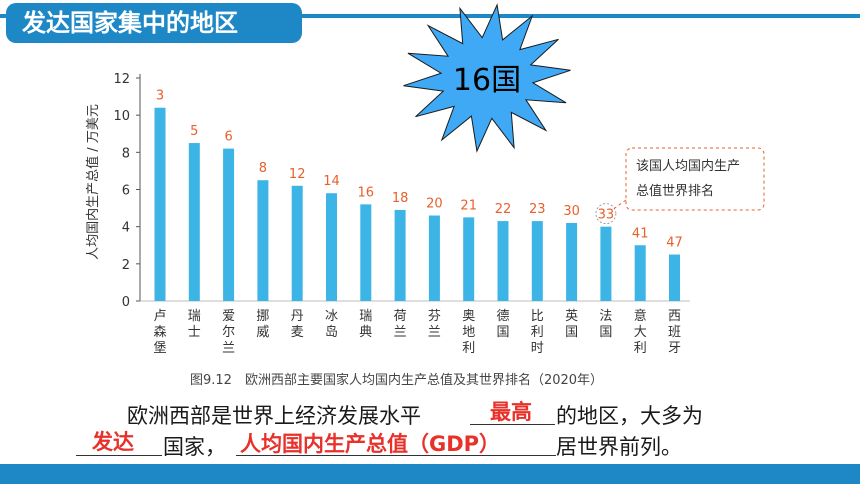 The image size is (860, 484). I want to click on rank-label: 8, so click(263, 168).